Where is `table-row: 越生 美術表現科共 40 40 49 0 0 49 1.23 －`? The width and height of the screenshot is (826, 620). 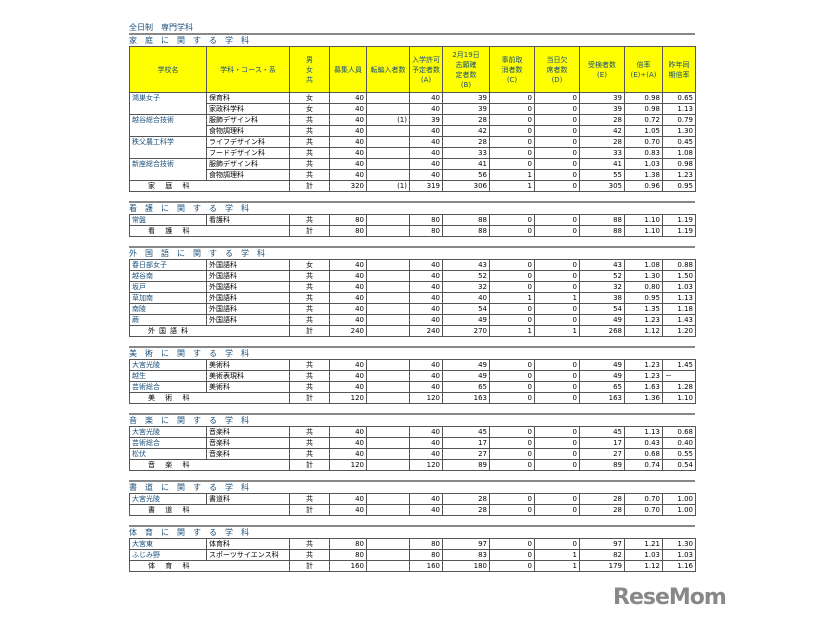
table-row: 越生 美術表現科共 40 40 49 0 0 49 1.23 － is located at coordinates (412, 376).